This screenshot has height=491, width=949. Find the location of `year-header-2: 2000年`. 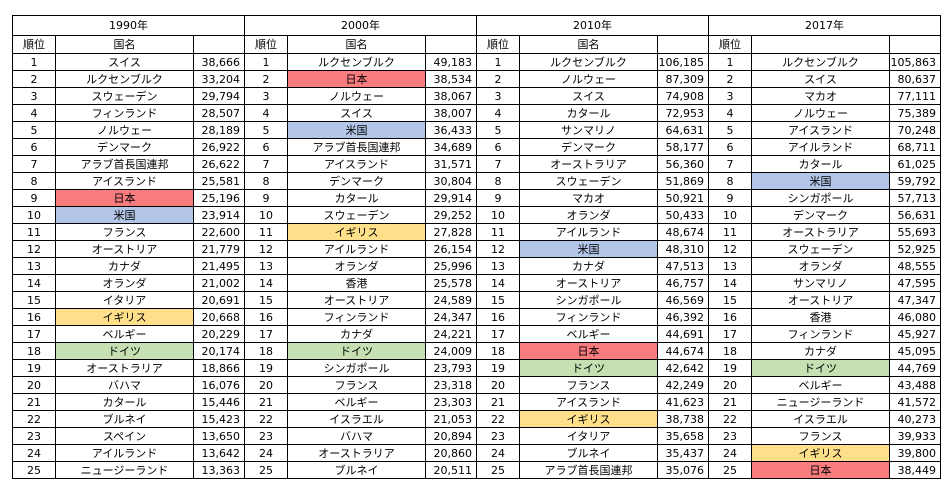

year-header-2: 2000年 is located at coordinates (360, 25).